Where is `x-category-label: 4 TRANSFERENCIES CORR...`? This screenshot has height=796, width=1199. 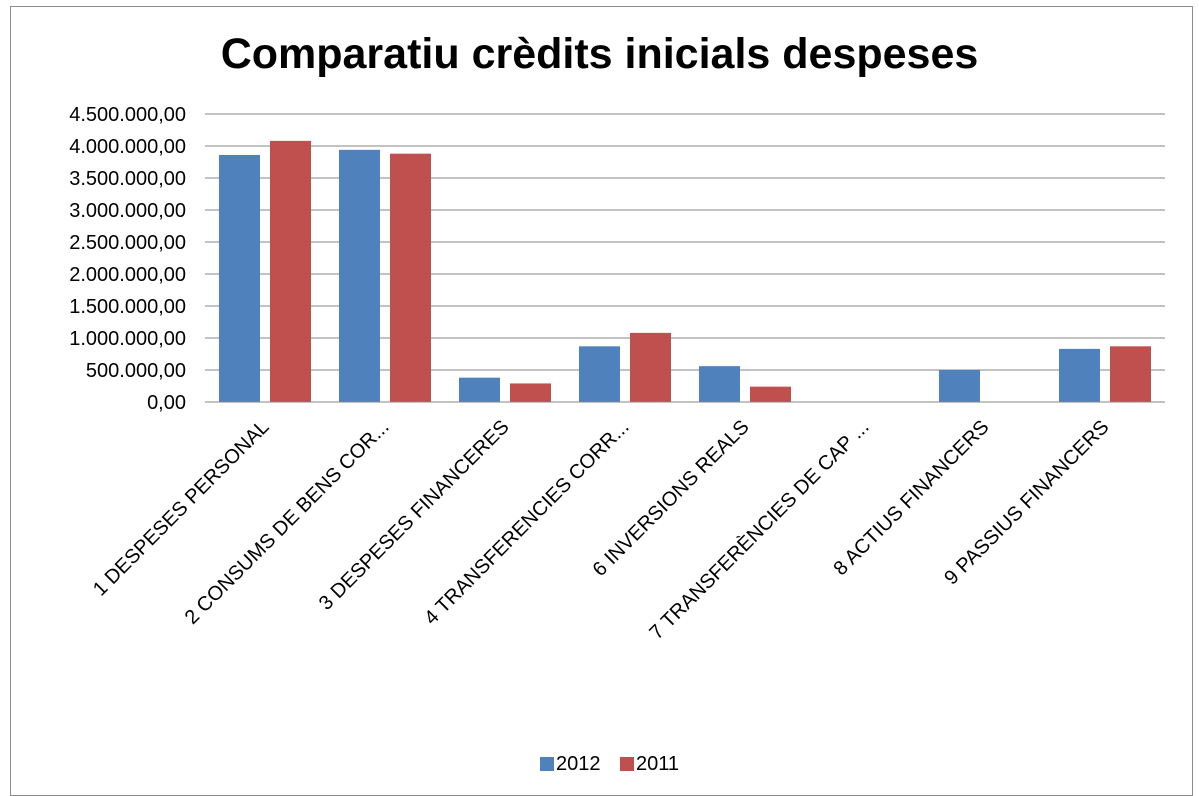 x-category-label: 4 TRANSFERENCIES CORR... is located at coordinates (526, 522).